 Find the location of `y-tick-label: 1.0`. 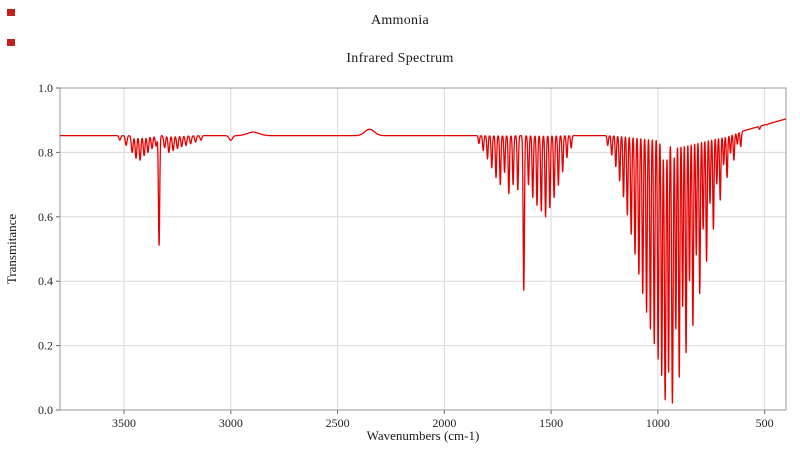

y-tick-label: 1.0 is located at coordinates (45, 88).